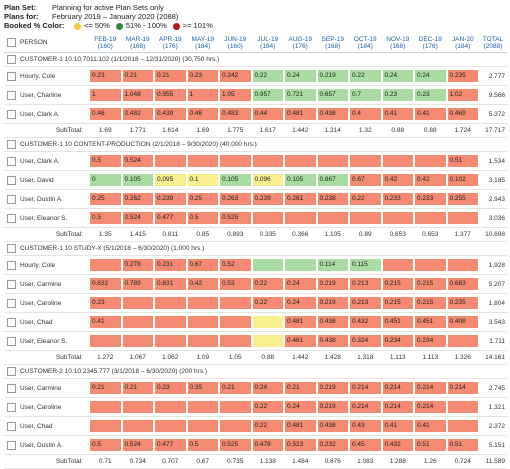 The width and height of the screenshot is (510, 469). Describe the element at coordinates (365, 388) in the screenshot. I see `allocation-value: 0.214` at that location.